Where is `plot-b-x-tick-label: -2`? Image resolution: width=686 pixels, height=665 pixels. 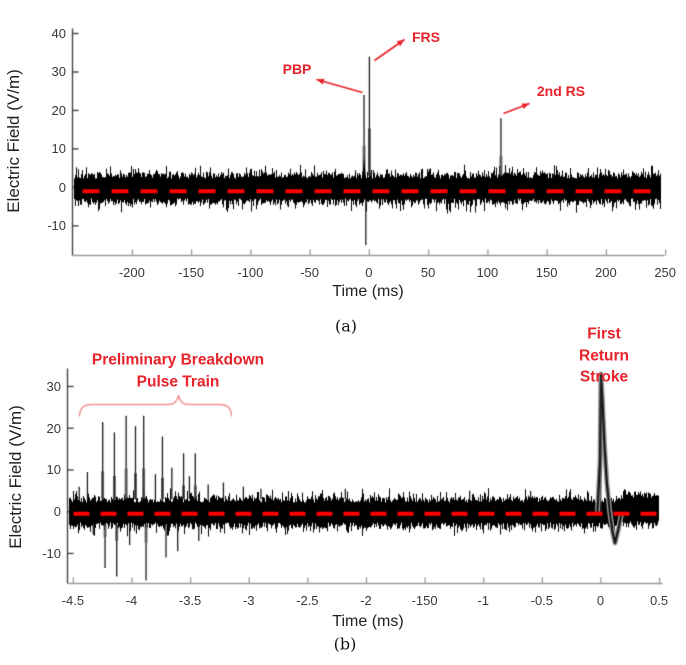
plot-b-x-tick-label: -2 is located at coordinates (366, 600).